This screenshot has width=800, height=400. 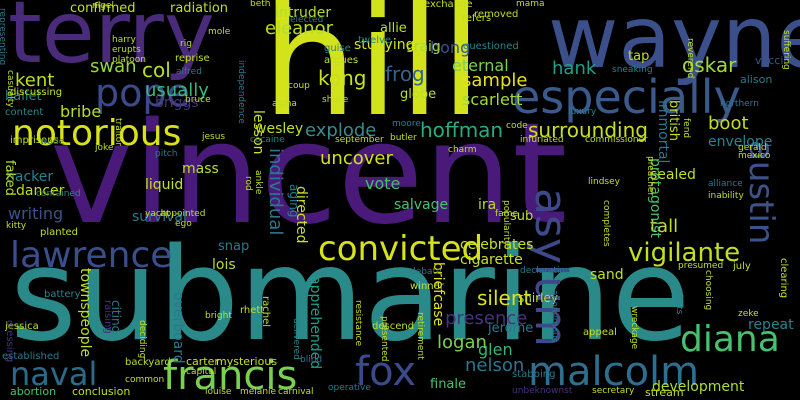 What do you see at coordinates (85, 313) in the screenshot?
I see `cloud-word: townspeople` at bounding box center [85, 313].